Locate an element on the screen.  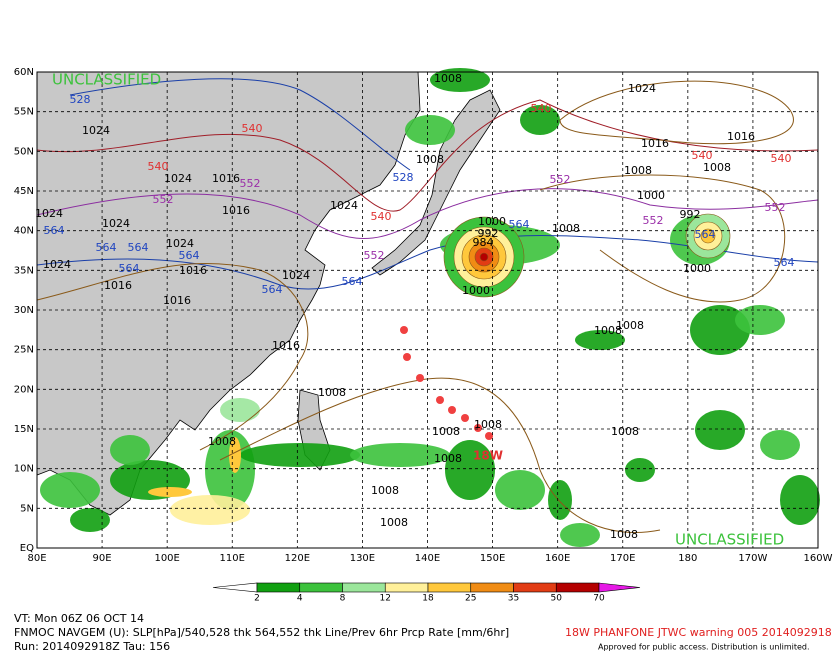
lon-label: 160E is located at coordinates (557, 558).